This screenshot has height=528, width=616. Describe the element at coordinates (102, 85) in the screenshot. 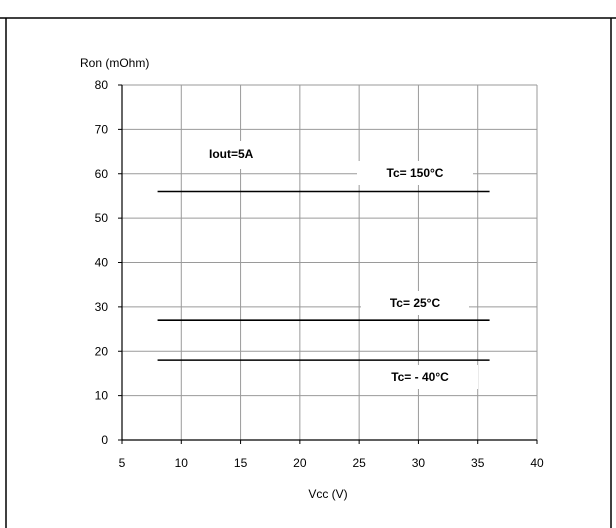

I see `y-tick-label: 80` at that location.